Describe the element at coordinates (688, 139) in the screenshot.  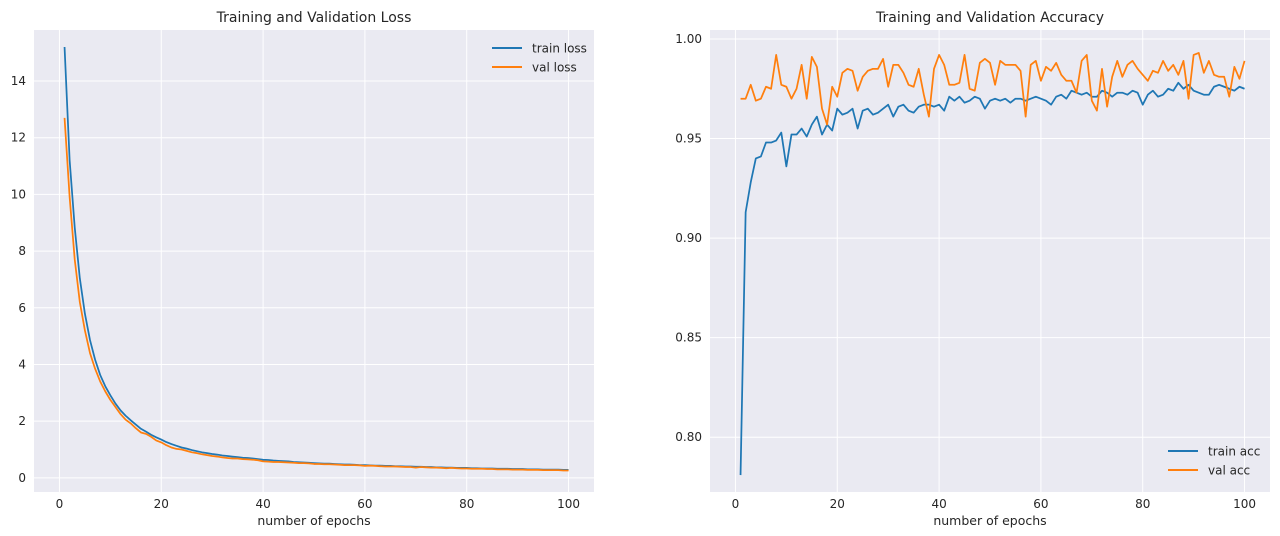
I see `y-tick-label: 0.95` at that location.